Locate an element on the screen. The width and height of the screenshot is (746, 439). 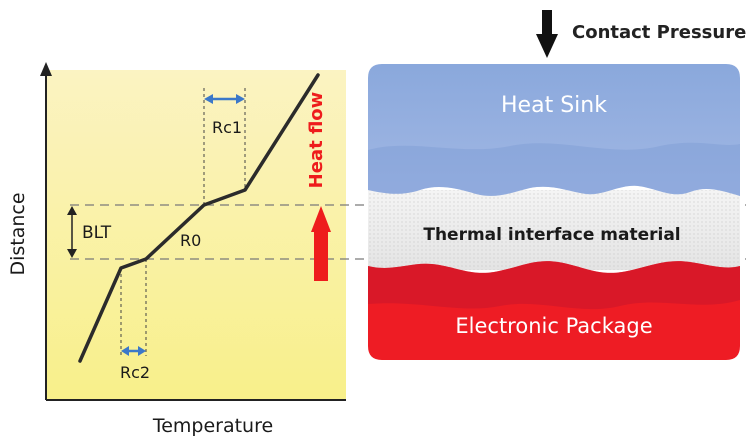
x-axis-label: Temperature is located at coordinates (212, 426).